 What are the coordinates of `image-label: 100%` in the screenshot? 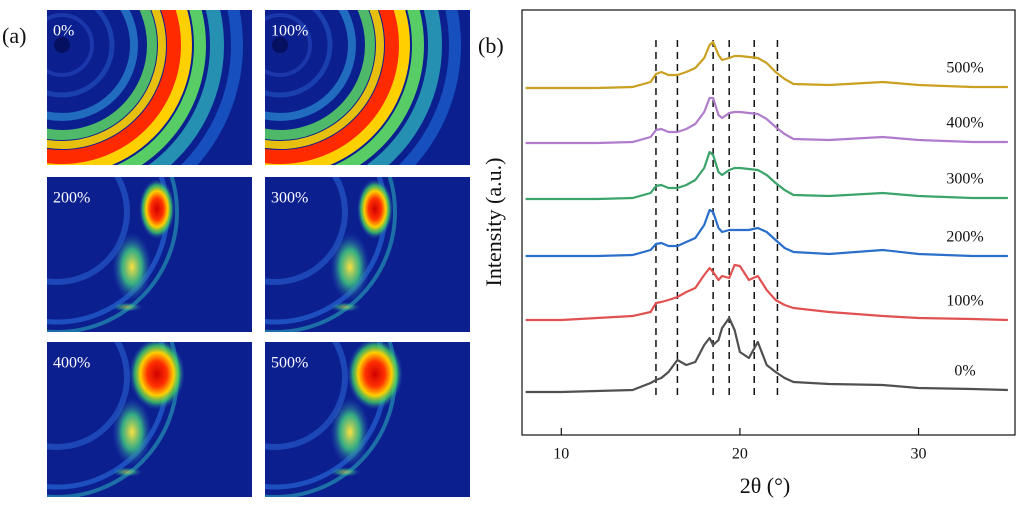 It's located at (289, 31).